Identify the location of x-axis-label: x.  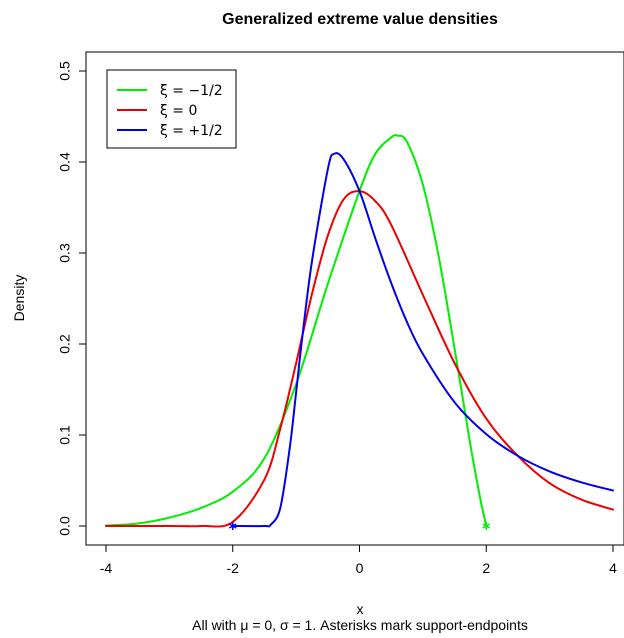
(360, 609).